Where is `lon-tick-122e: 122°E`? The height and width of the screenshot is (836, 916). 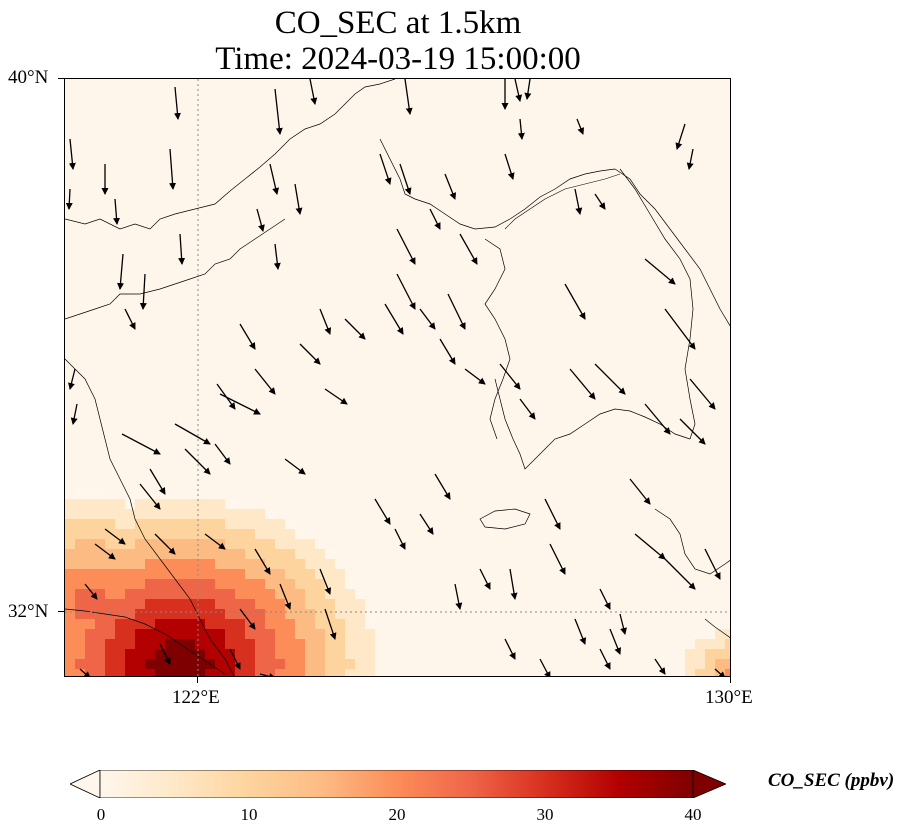
lon-tick-122e: 122°E is located at coordinates (196, 697).